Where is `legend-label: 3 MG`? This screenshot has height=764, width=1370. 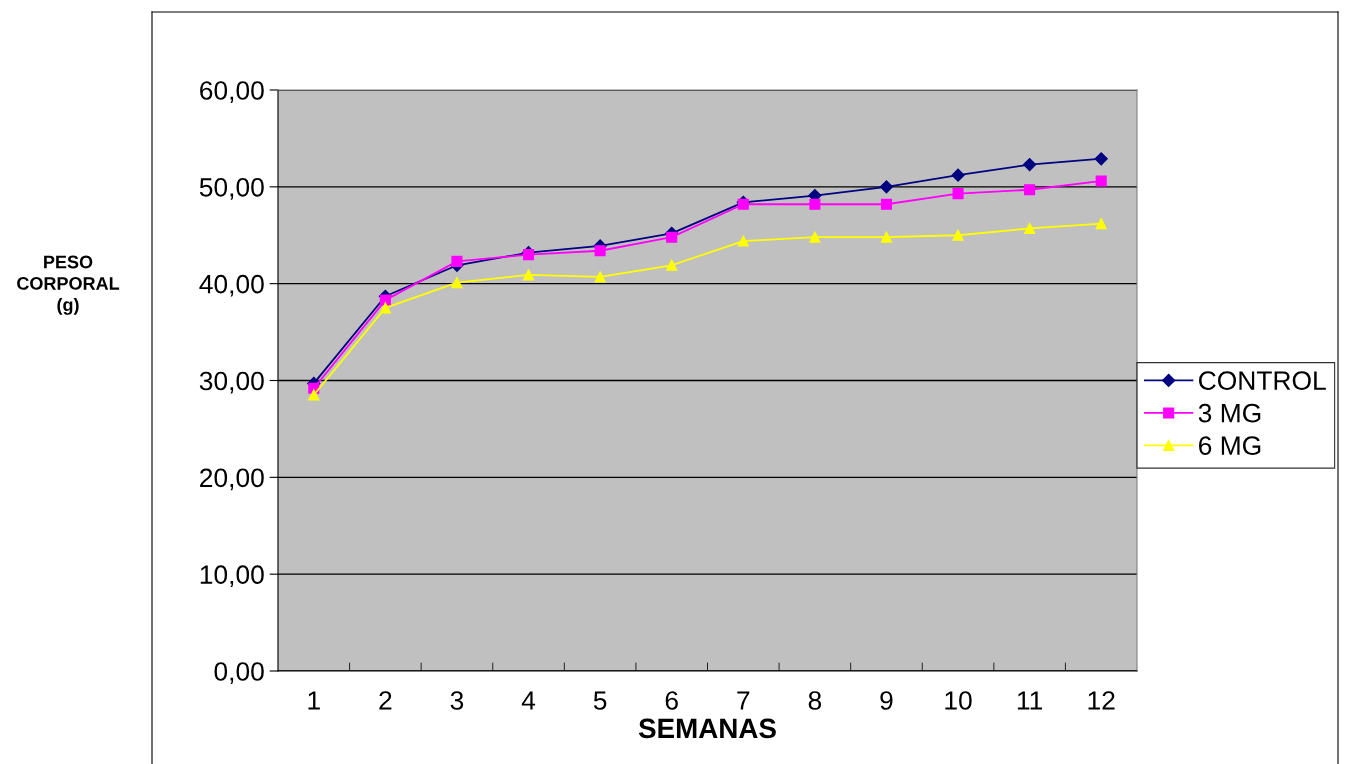
legend-label: 3 MG is located at coordinates (1229, 413).